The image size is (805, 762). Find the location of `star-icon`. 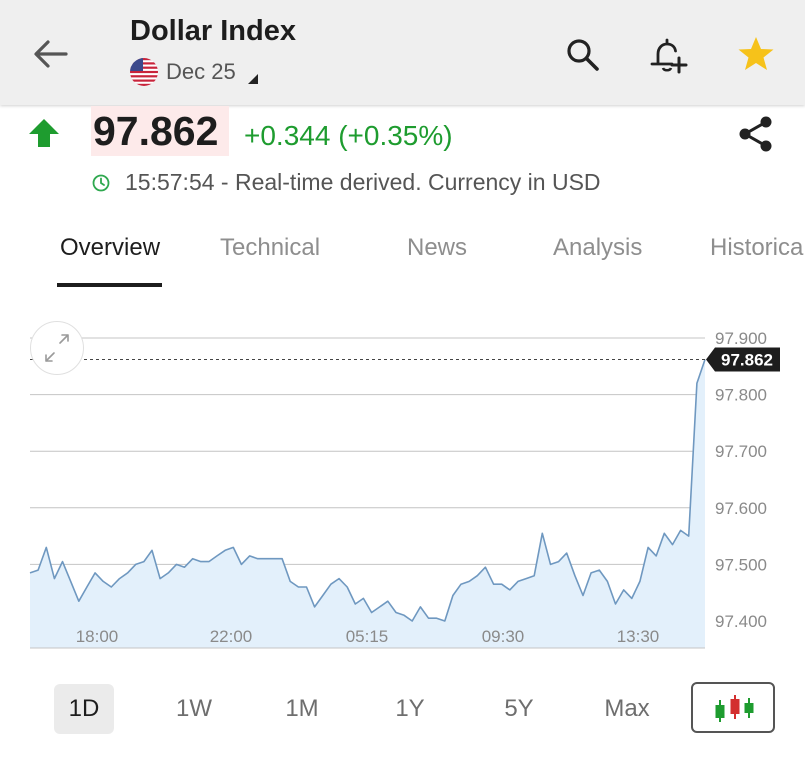

star-icon is located at coordinates (756, 54).